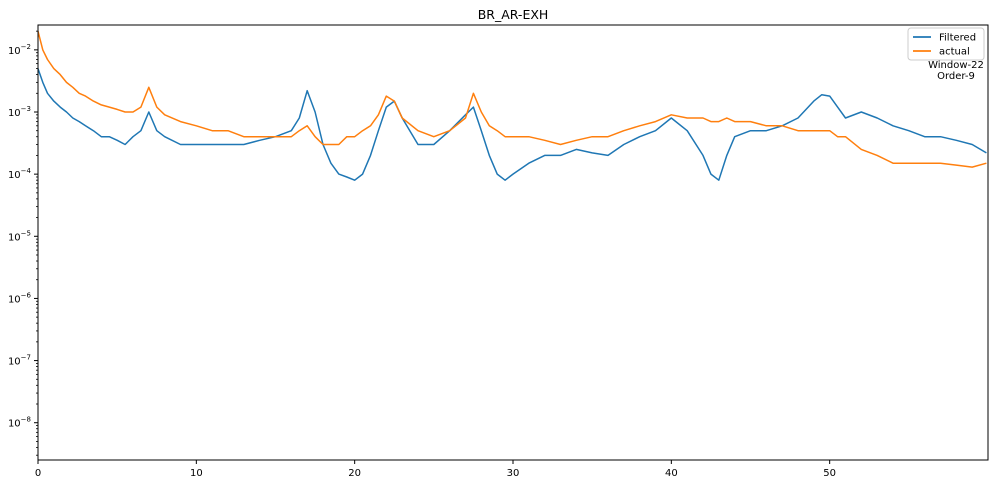  What do you see at coordinates (956, 76) in the screenshot?
I see `annotation-line: Order-9` at bounding box center [956, 76].